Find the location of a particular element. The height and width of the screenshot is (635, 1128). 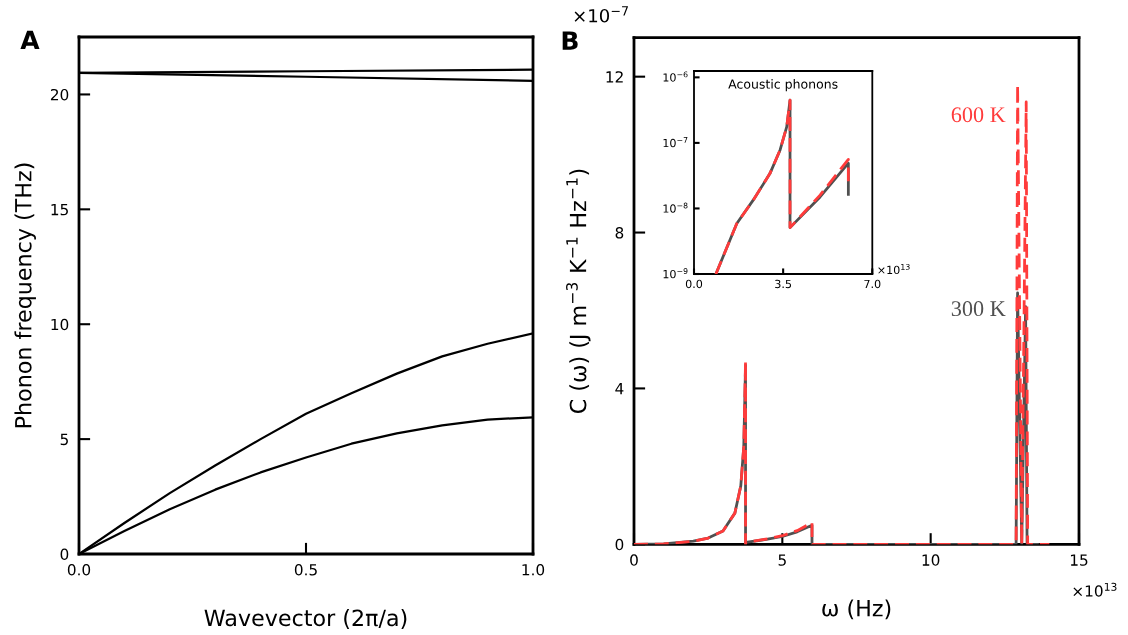

x-axis-title: Wavevector (2π/a) is located at coordinates (305, 619).